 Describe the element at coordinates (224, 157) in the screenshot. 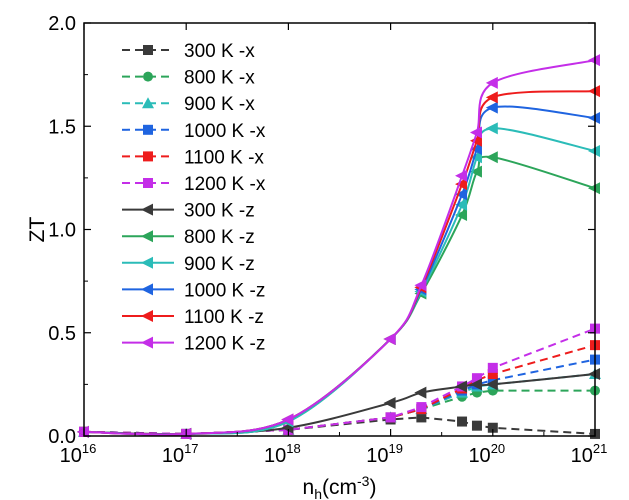

I see `legend-label: 1100 K -x` at that location.